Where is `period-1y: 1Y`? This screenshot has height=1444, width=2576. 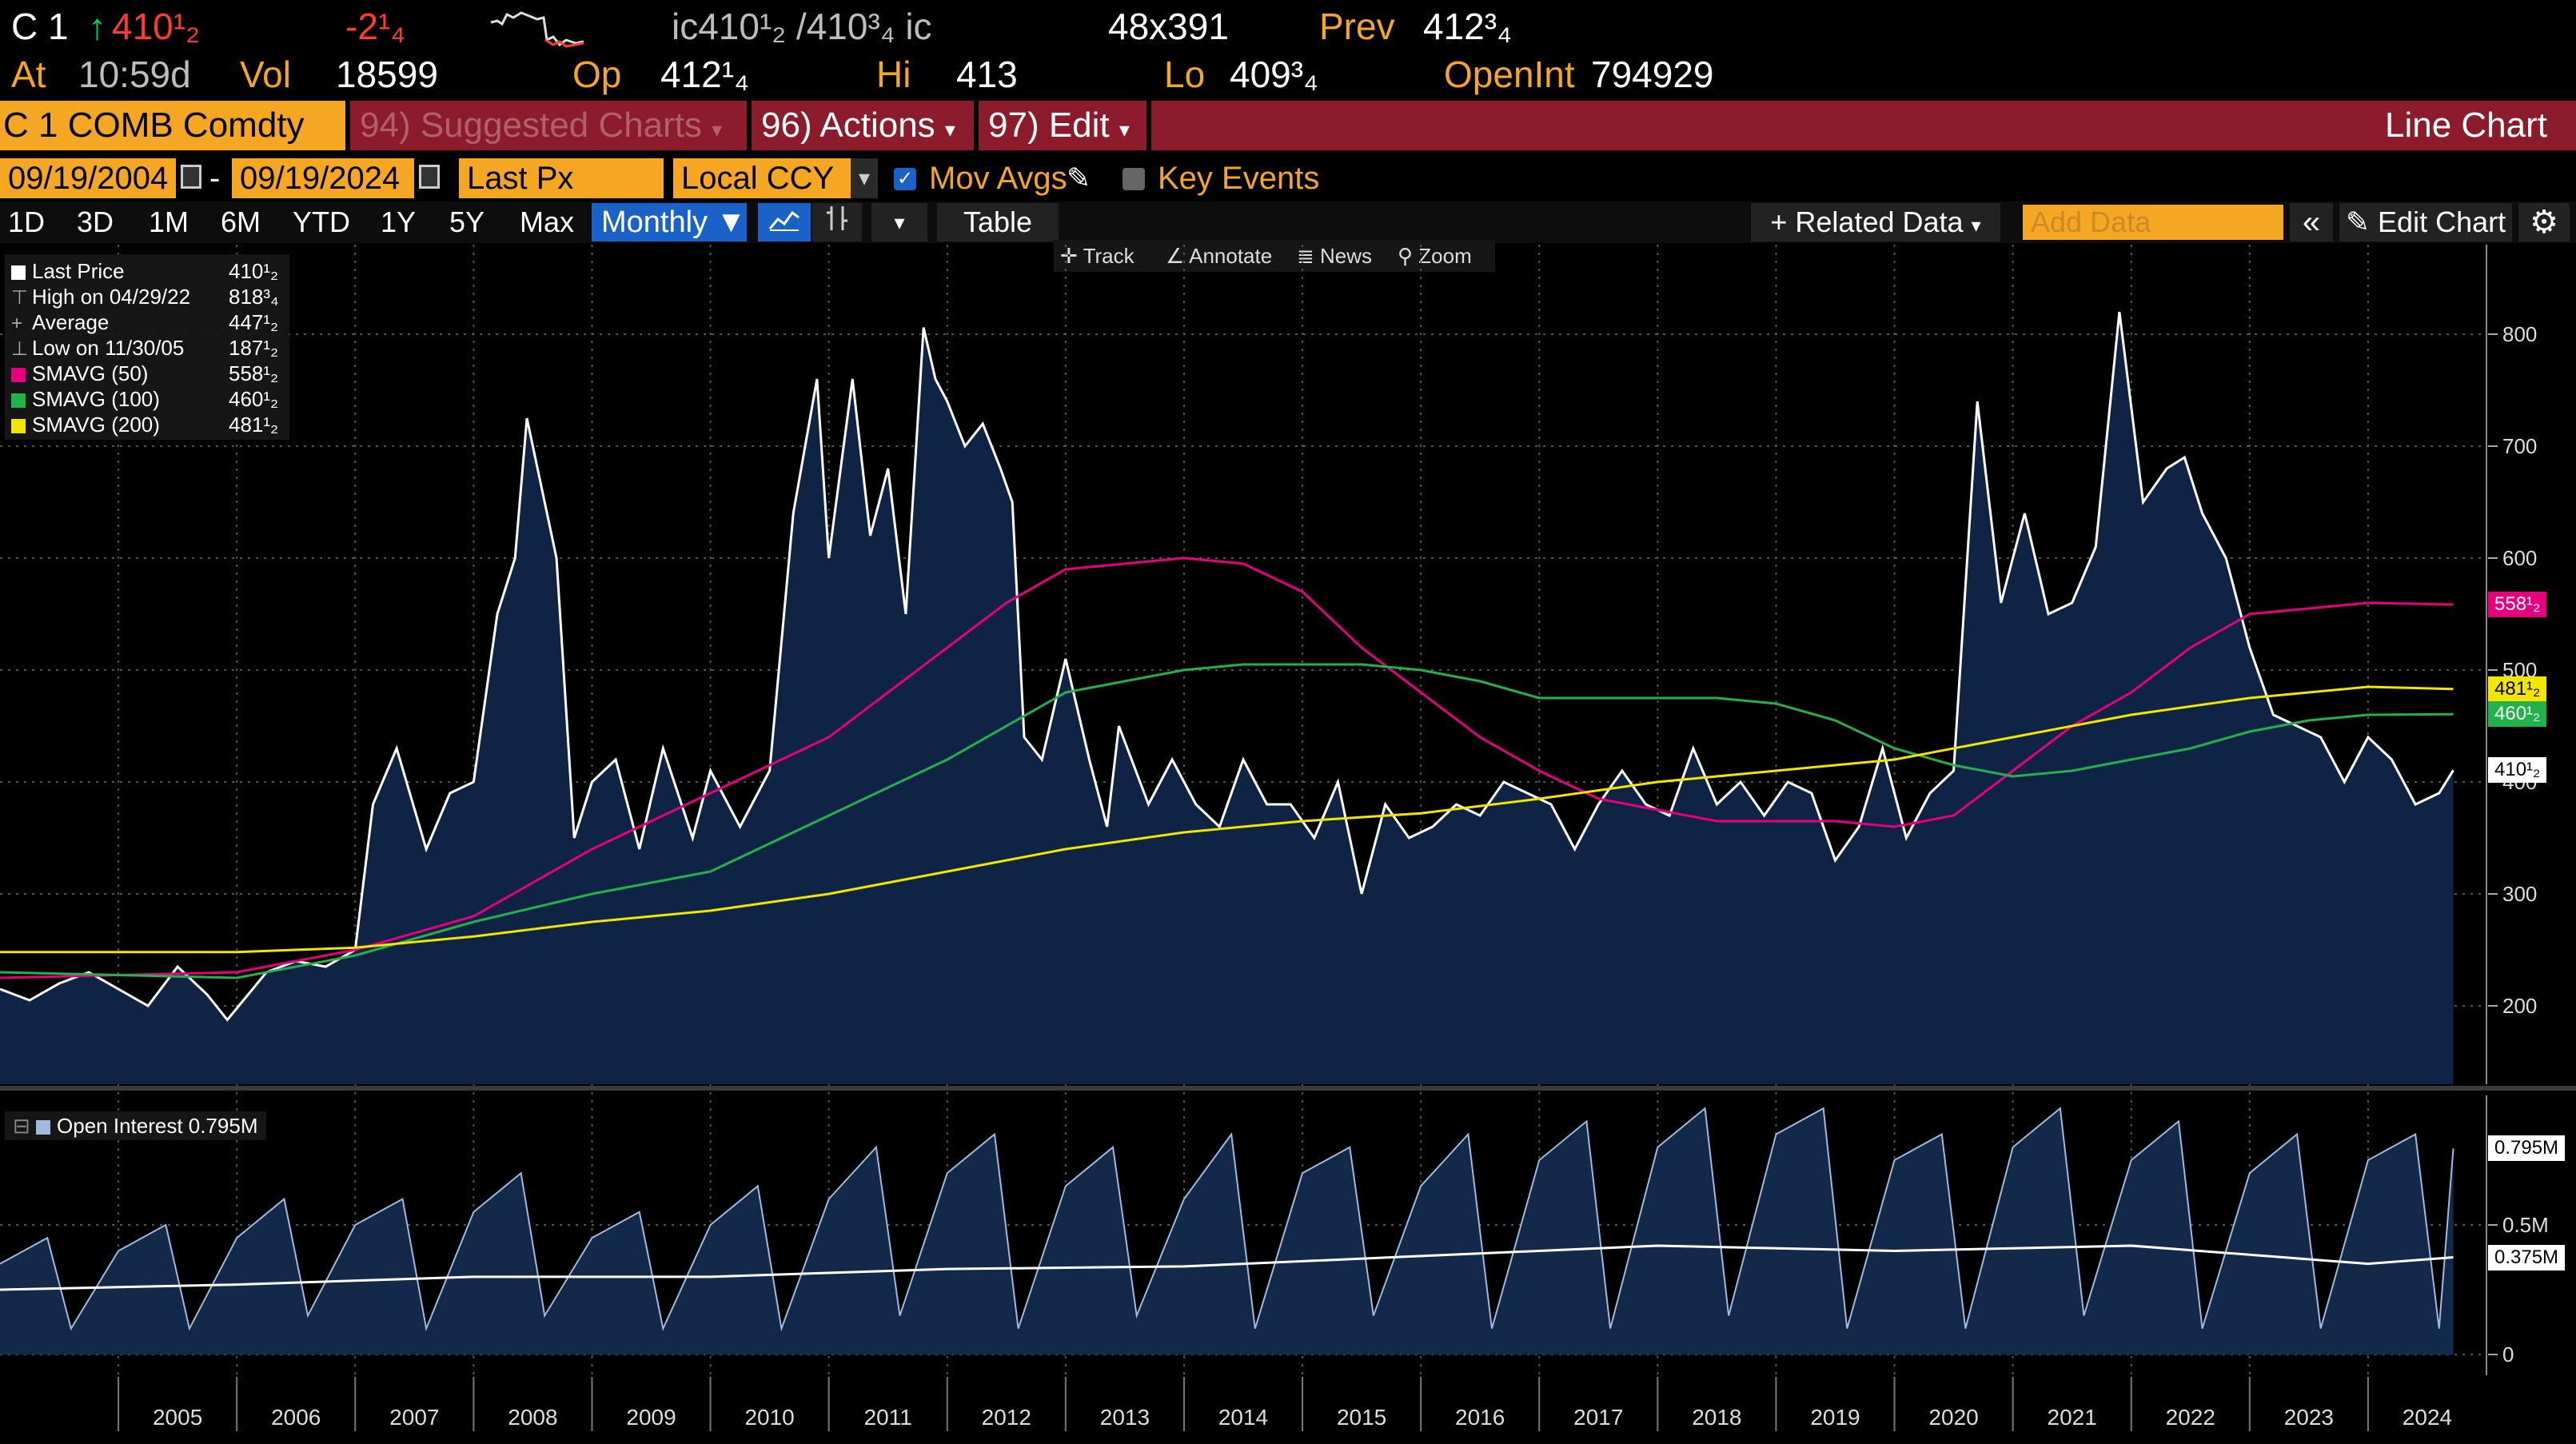 period-1y: 1Y is located at coordinates (399, 221).